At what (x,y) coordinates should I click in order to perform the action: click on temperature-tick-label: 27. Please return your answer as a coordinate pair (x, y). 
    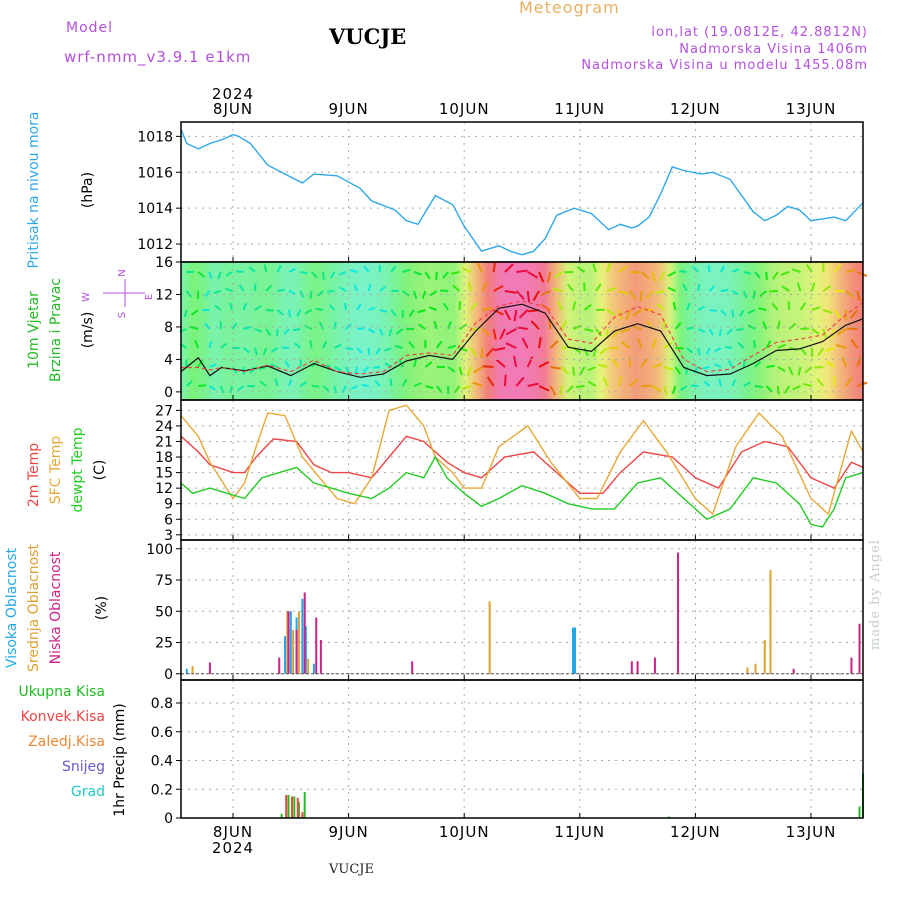
    Looking at the image, I should click on (164, 411).